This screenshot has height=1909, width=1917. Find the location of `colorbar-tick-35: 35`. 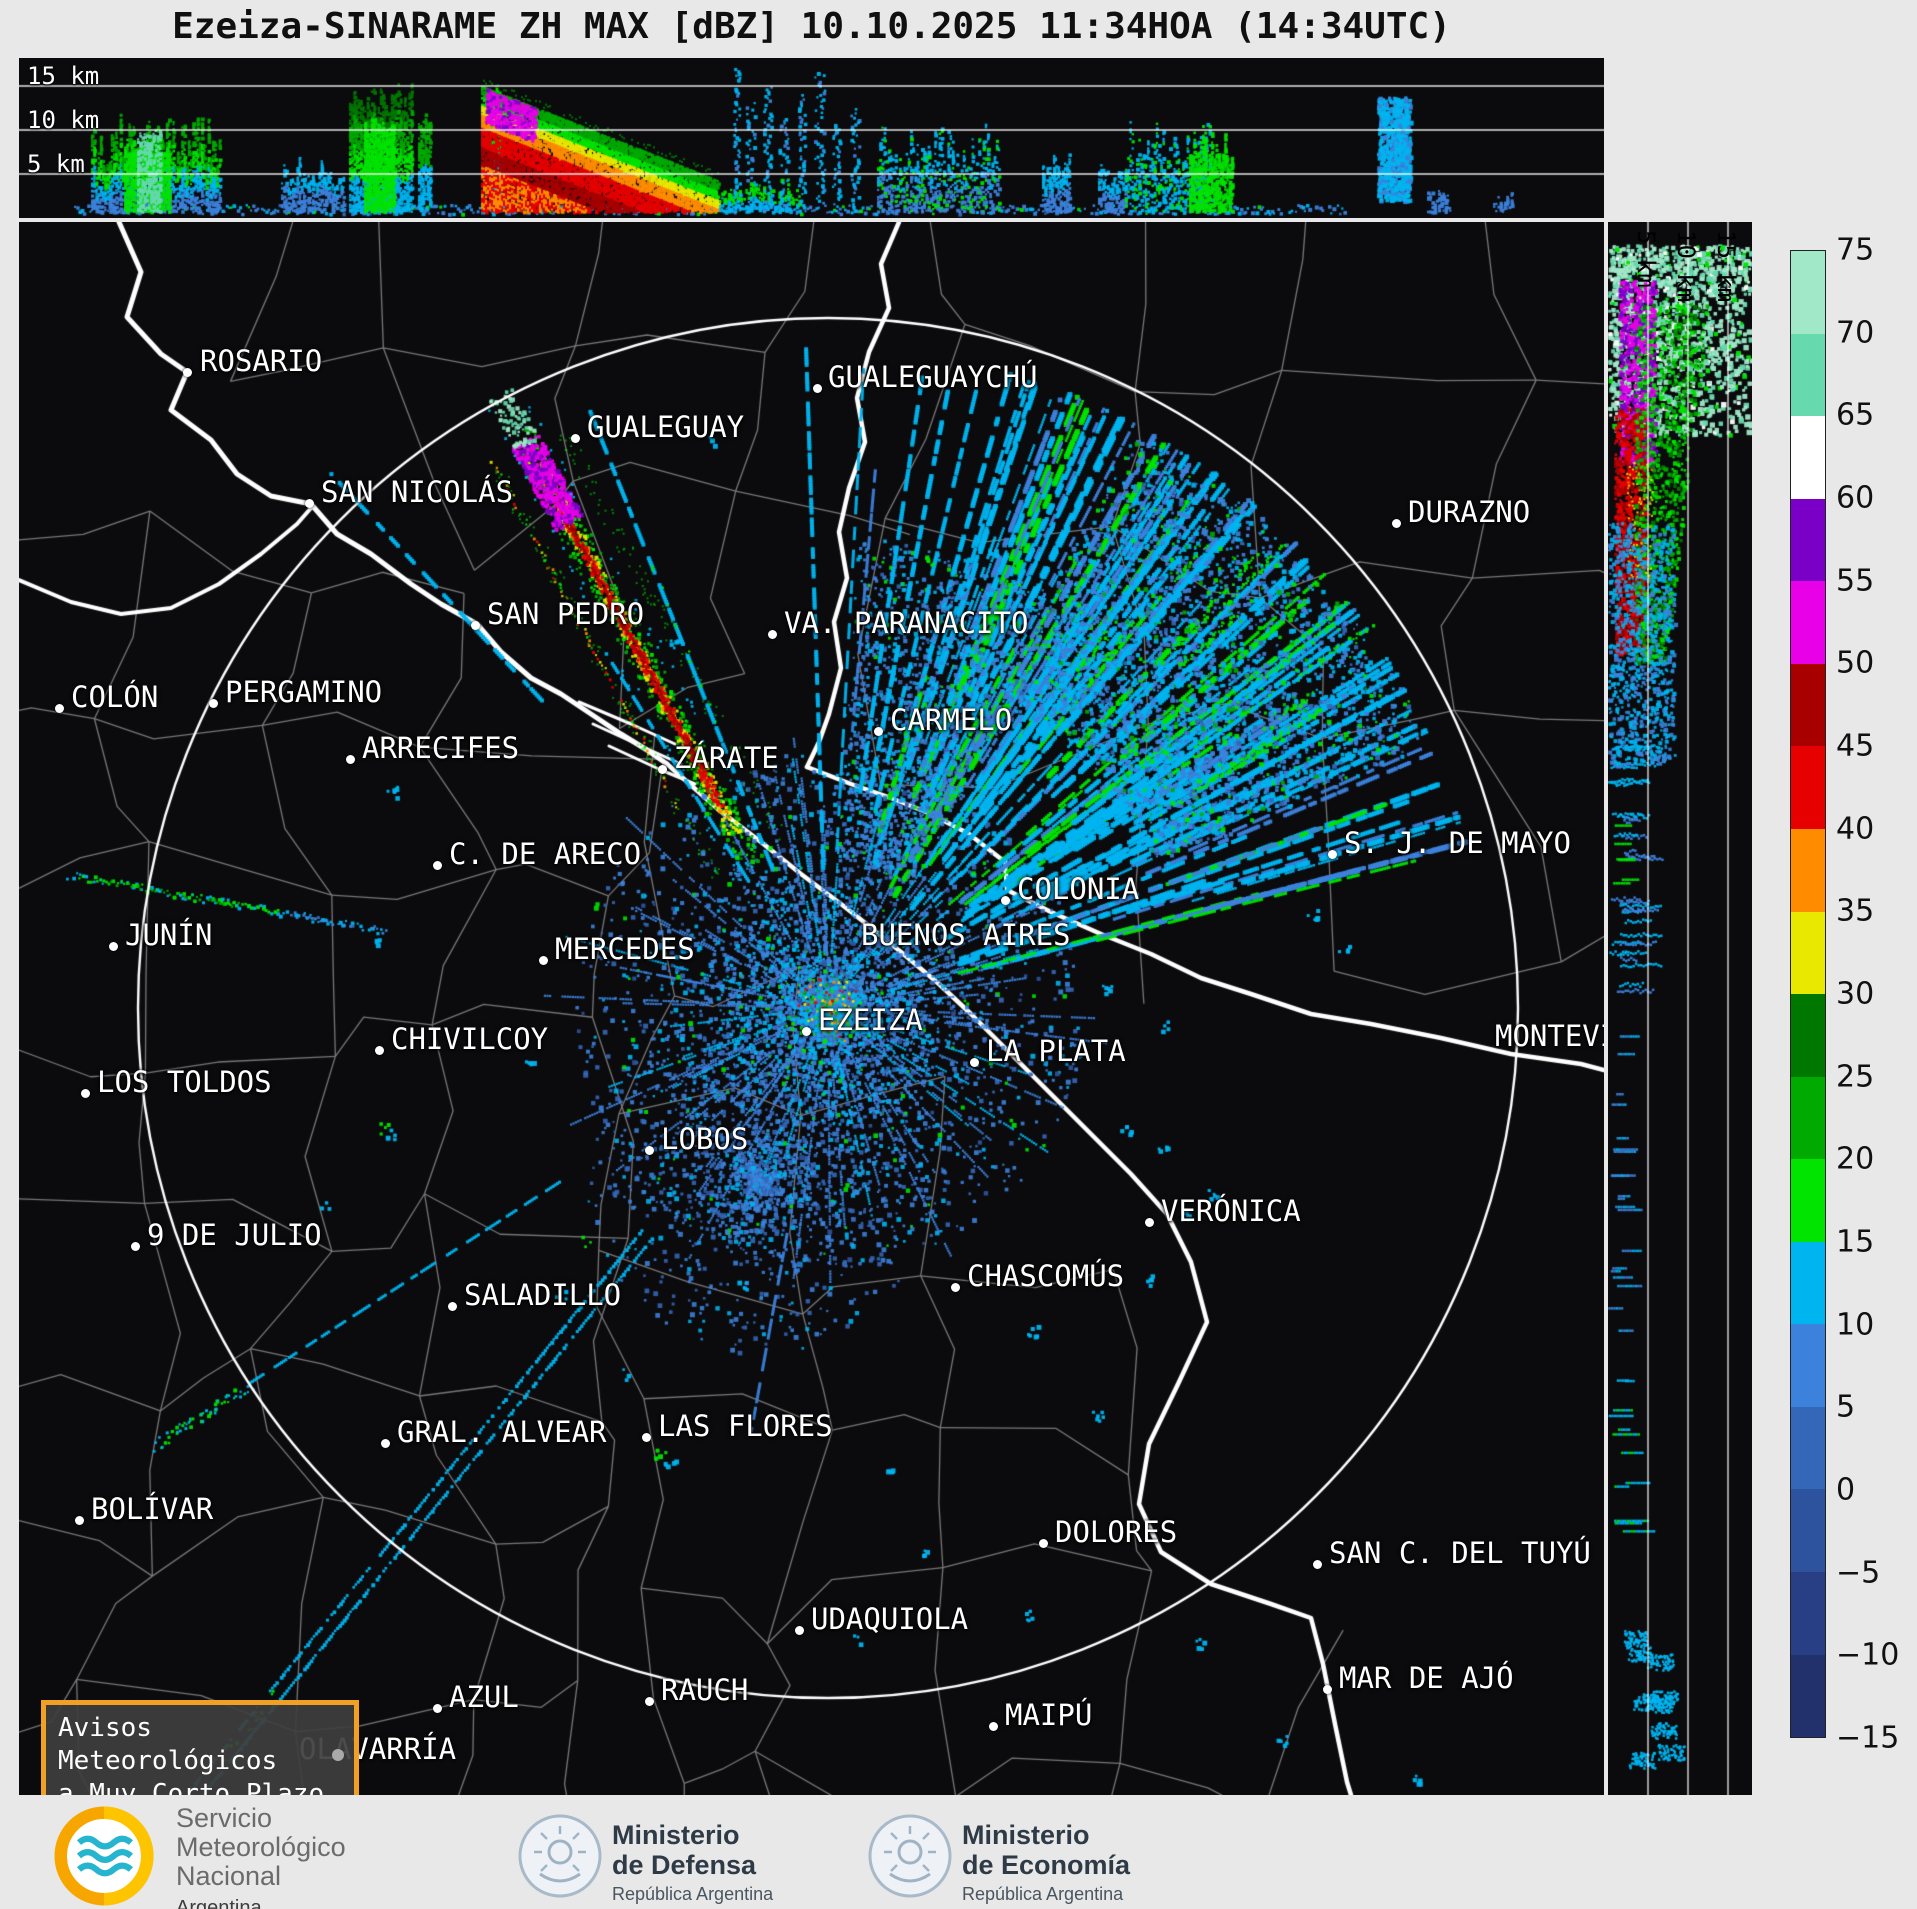

colorbar-tick-35: 35 is located at coordinates (1855, 911).